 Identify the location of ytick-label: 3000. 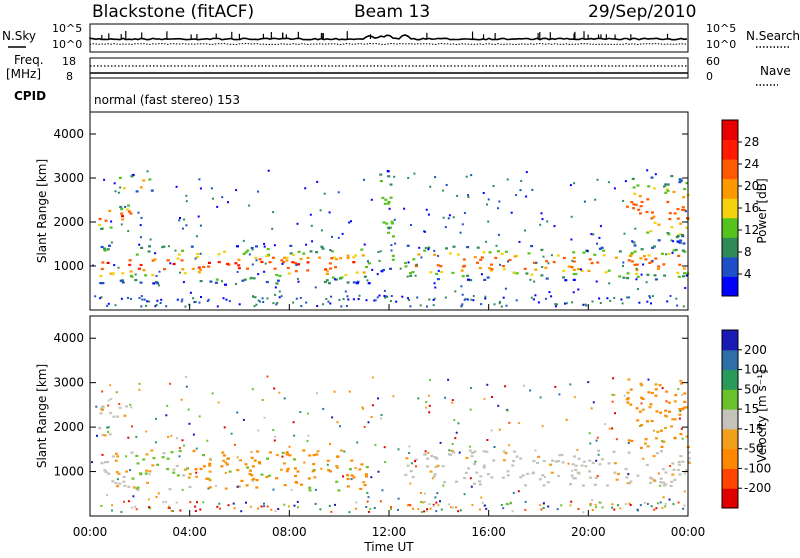
(68, 383).